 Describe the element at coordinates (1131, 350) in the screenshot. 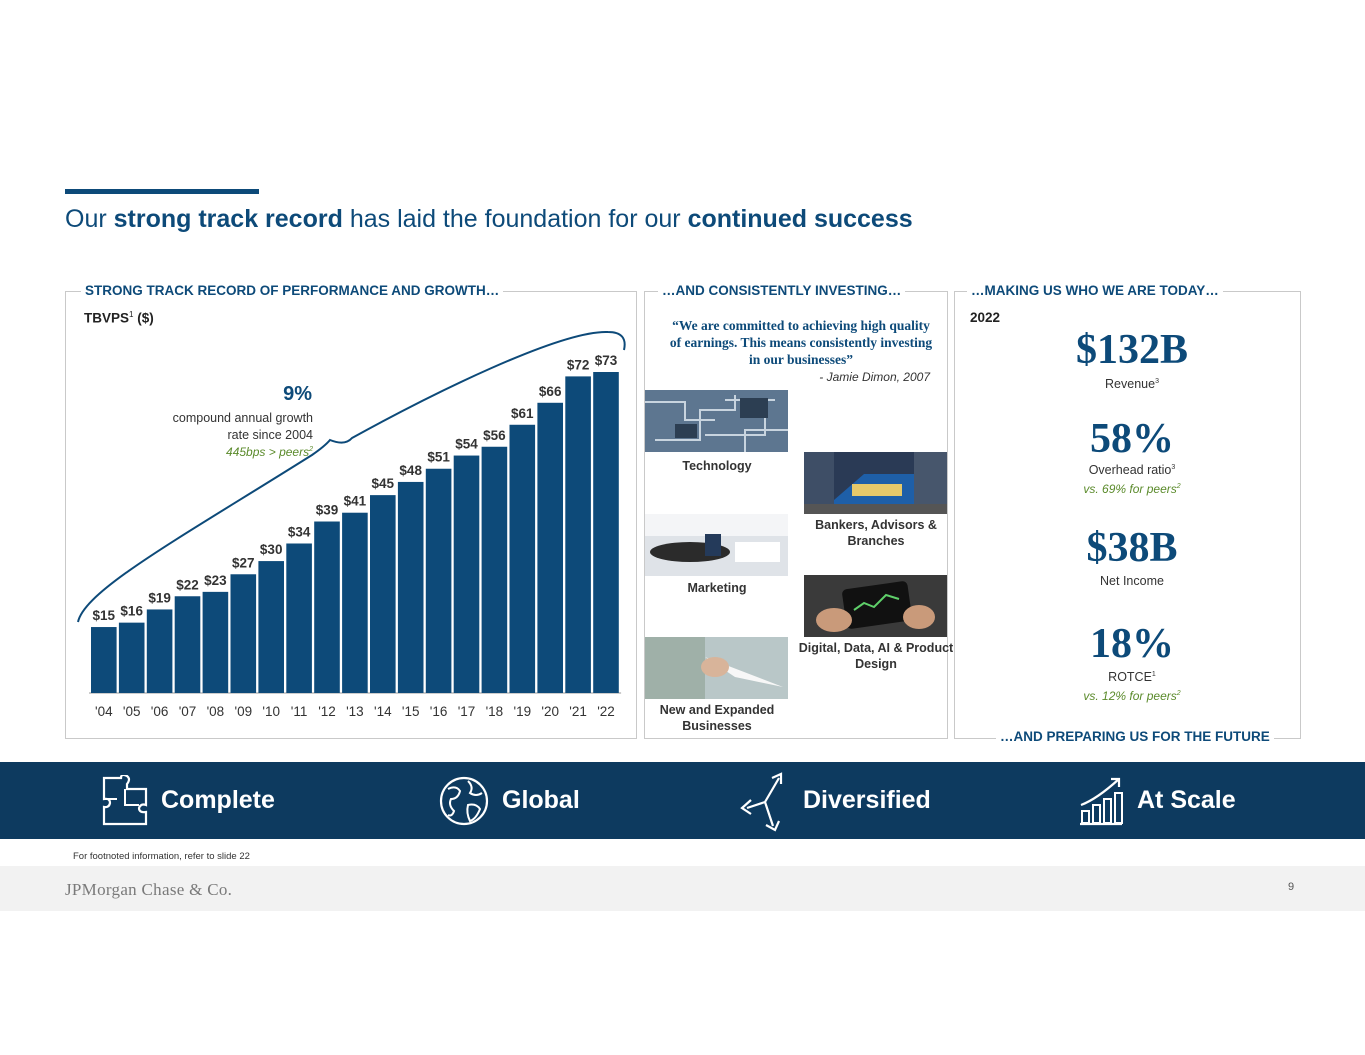

I see `stat-revenue-value: $132B` at that location.